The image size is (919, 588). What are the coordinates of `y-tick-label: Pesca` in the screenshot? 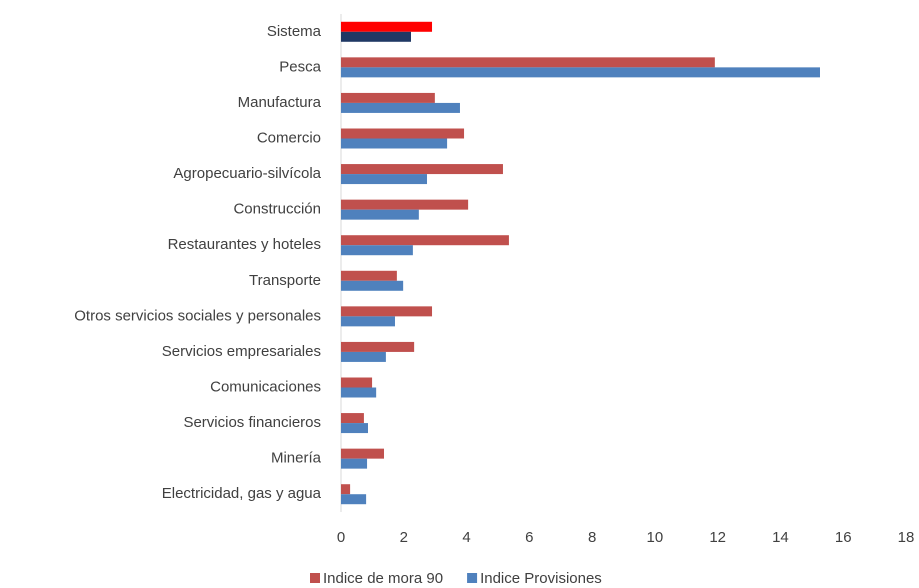 It's located at (300, 66).